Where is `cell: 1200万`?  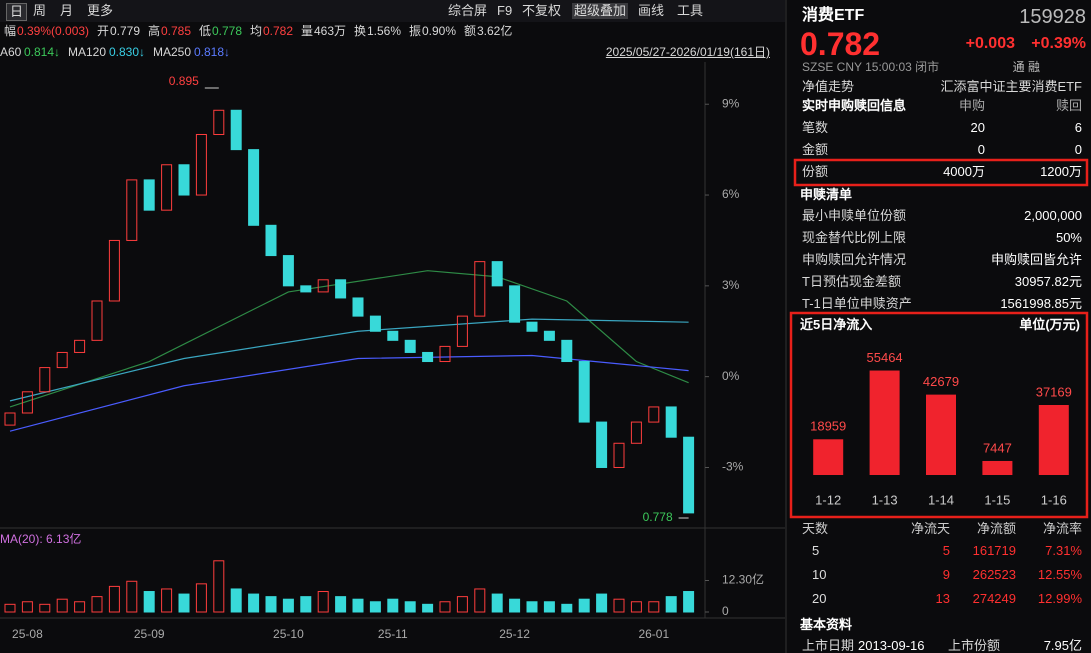
cell: 1200万 is located at coordinates (1061, 171).